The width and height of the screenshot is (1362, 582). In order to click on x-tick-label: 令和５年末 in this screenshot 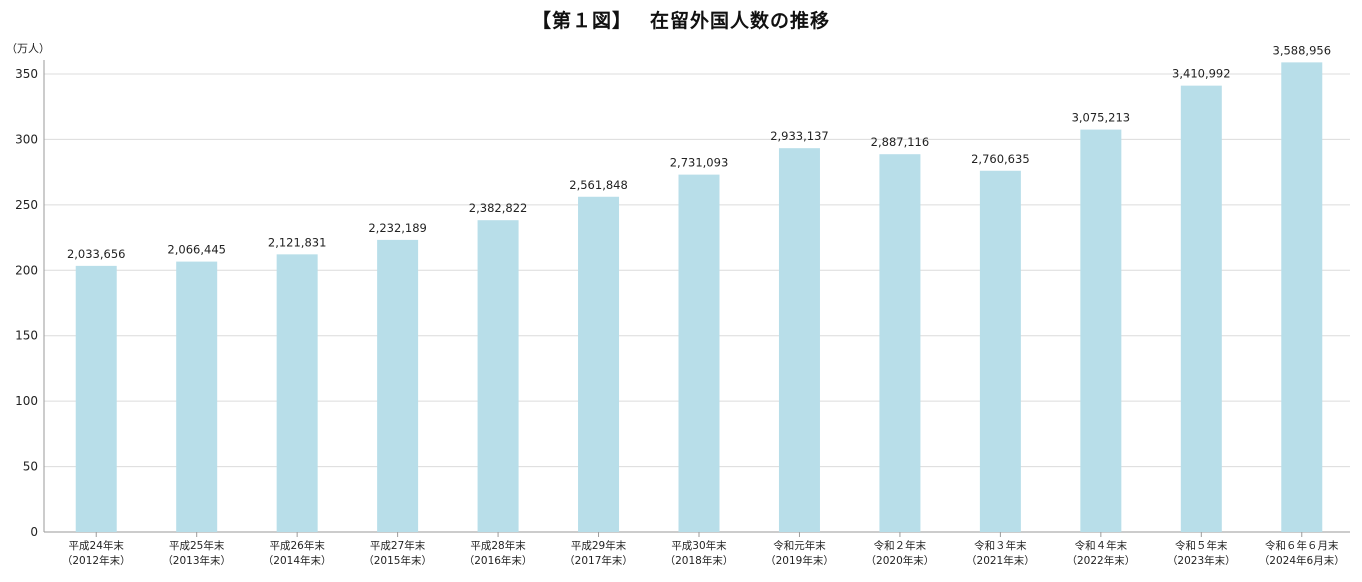, I will do `click(1201, 545)`.